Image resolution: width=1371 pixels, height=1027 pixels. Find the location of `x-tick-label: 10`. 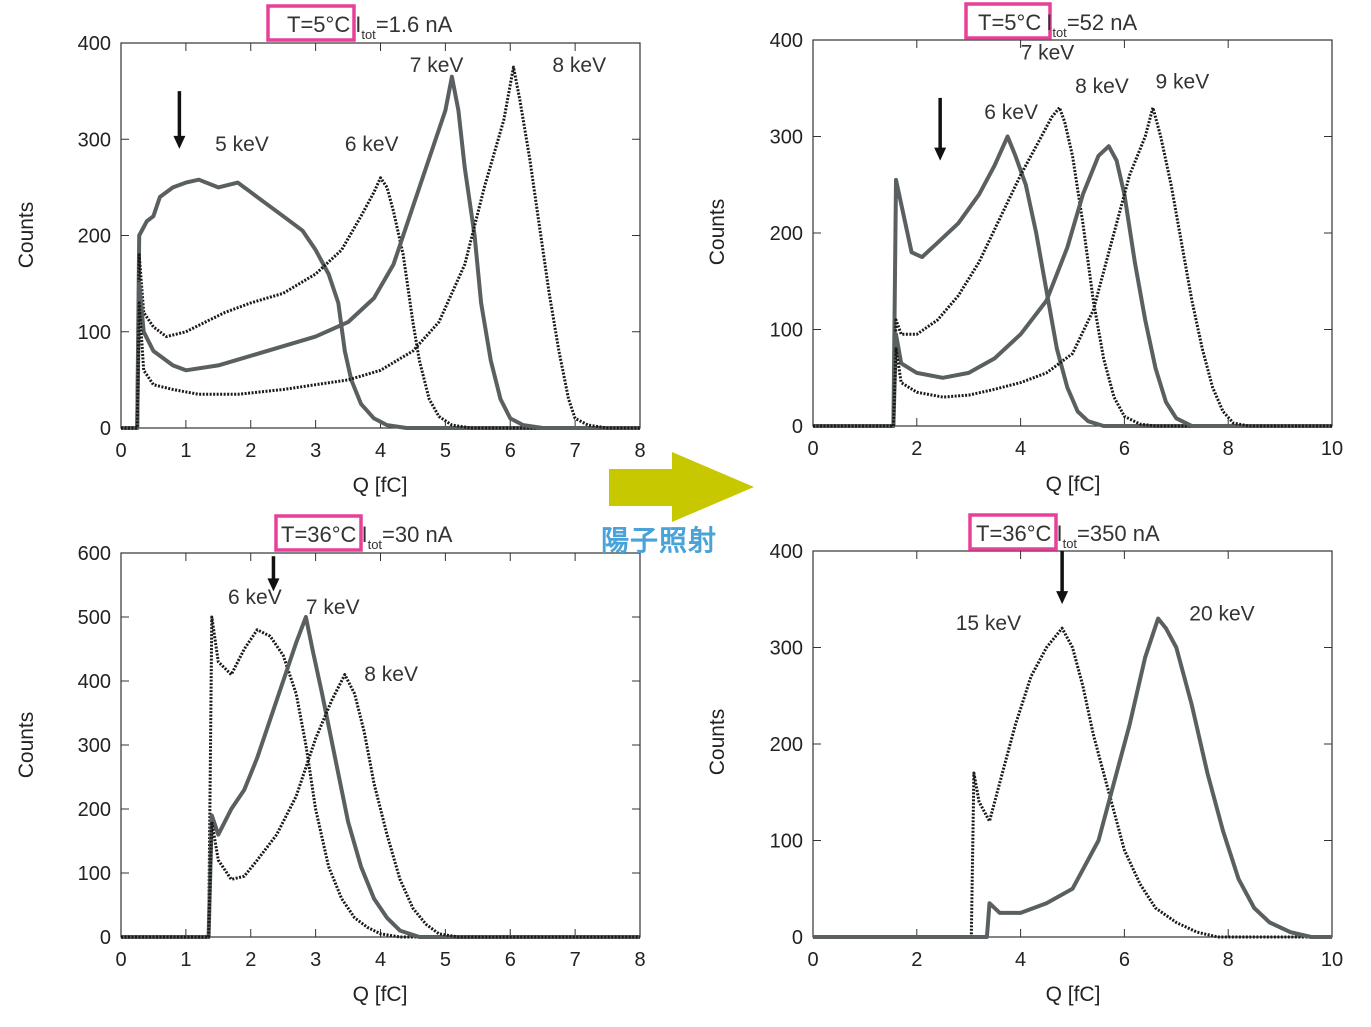

x-tick-label: 10 is located at coordinates (1332, 449).